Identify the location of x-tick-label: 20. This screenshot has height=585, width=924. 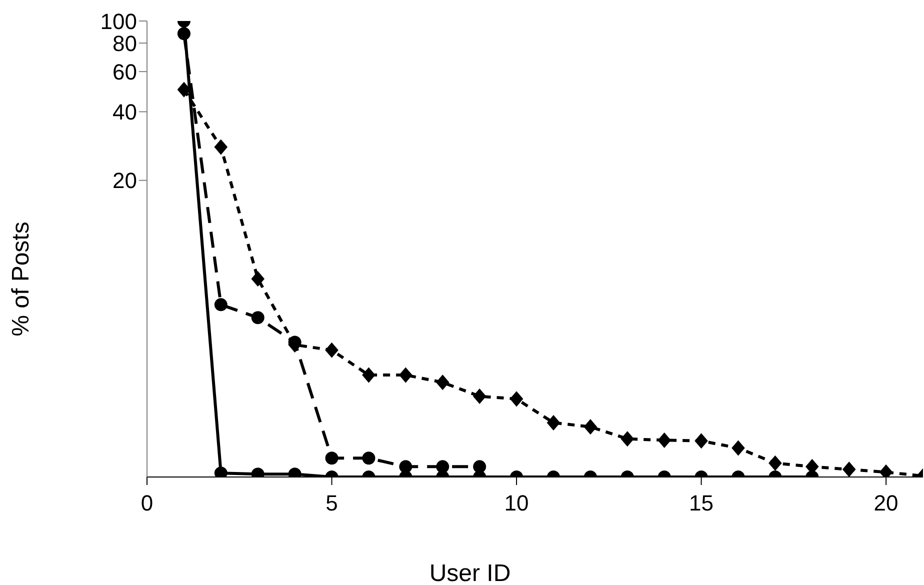
(886, 503).